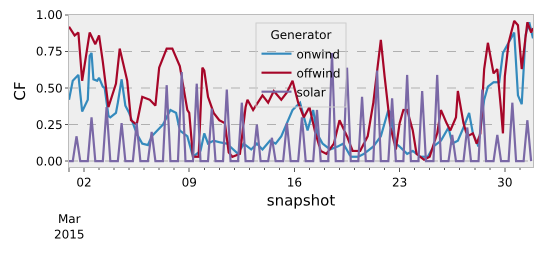 The width and height of the screenshot is (544, 269). Describe the element at coordinates (318, 54) in the screenshot. I see `legend-label: onwind` at that location.